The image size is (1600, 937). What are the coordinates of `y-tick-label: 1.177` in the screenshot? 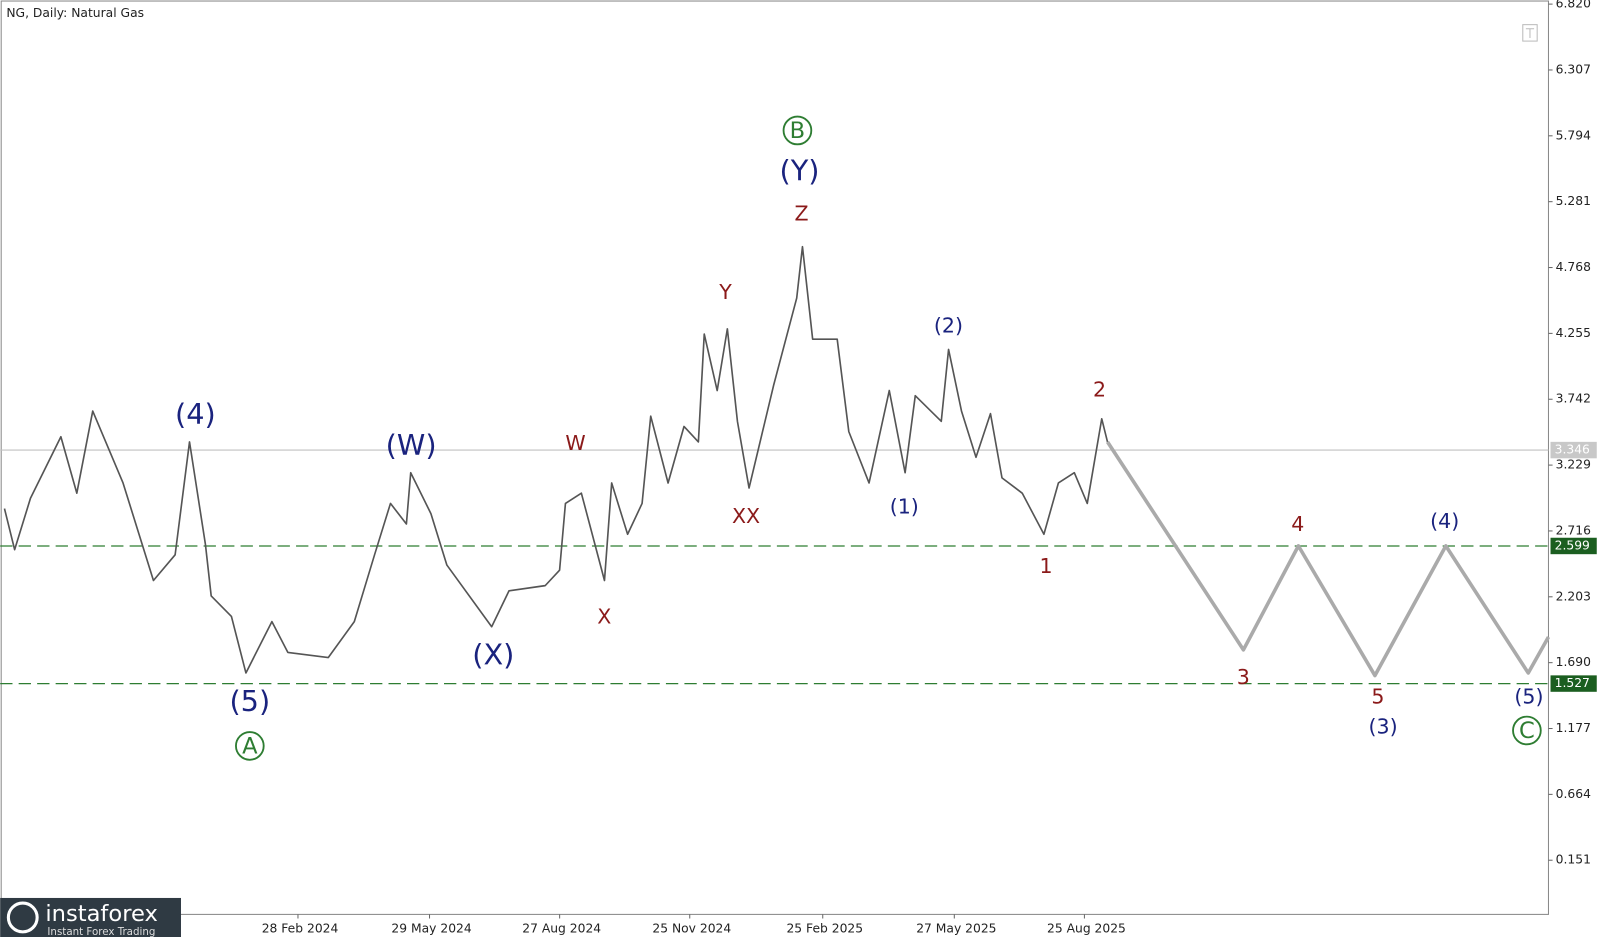 It's located at (1573, 728).